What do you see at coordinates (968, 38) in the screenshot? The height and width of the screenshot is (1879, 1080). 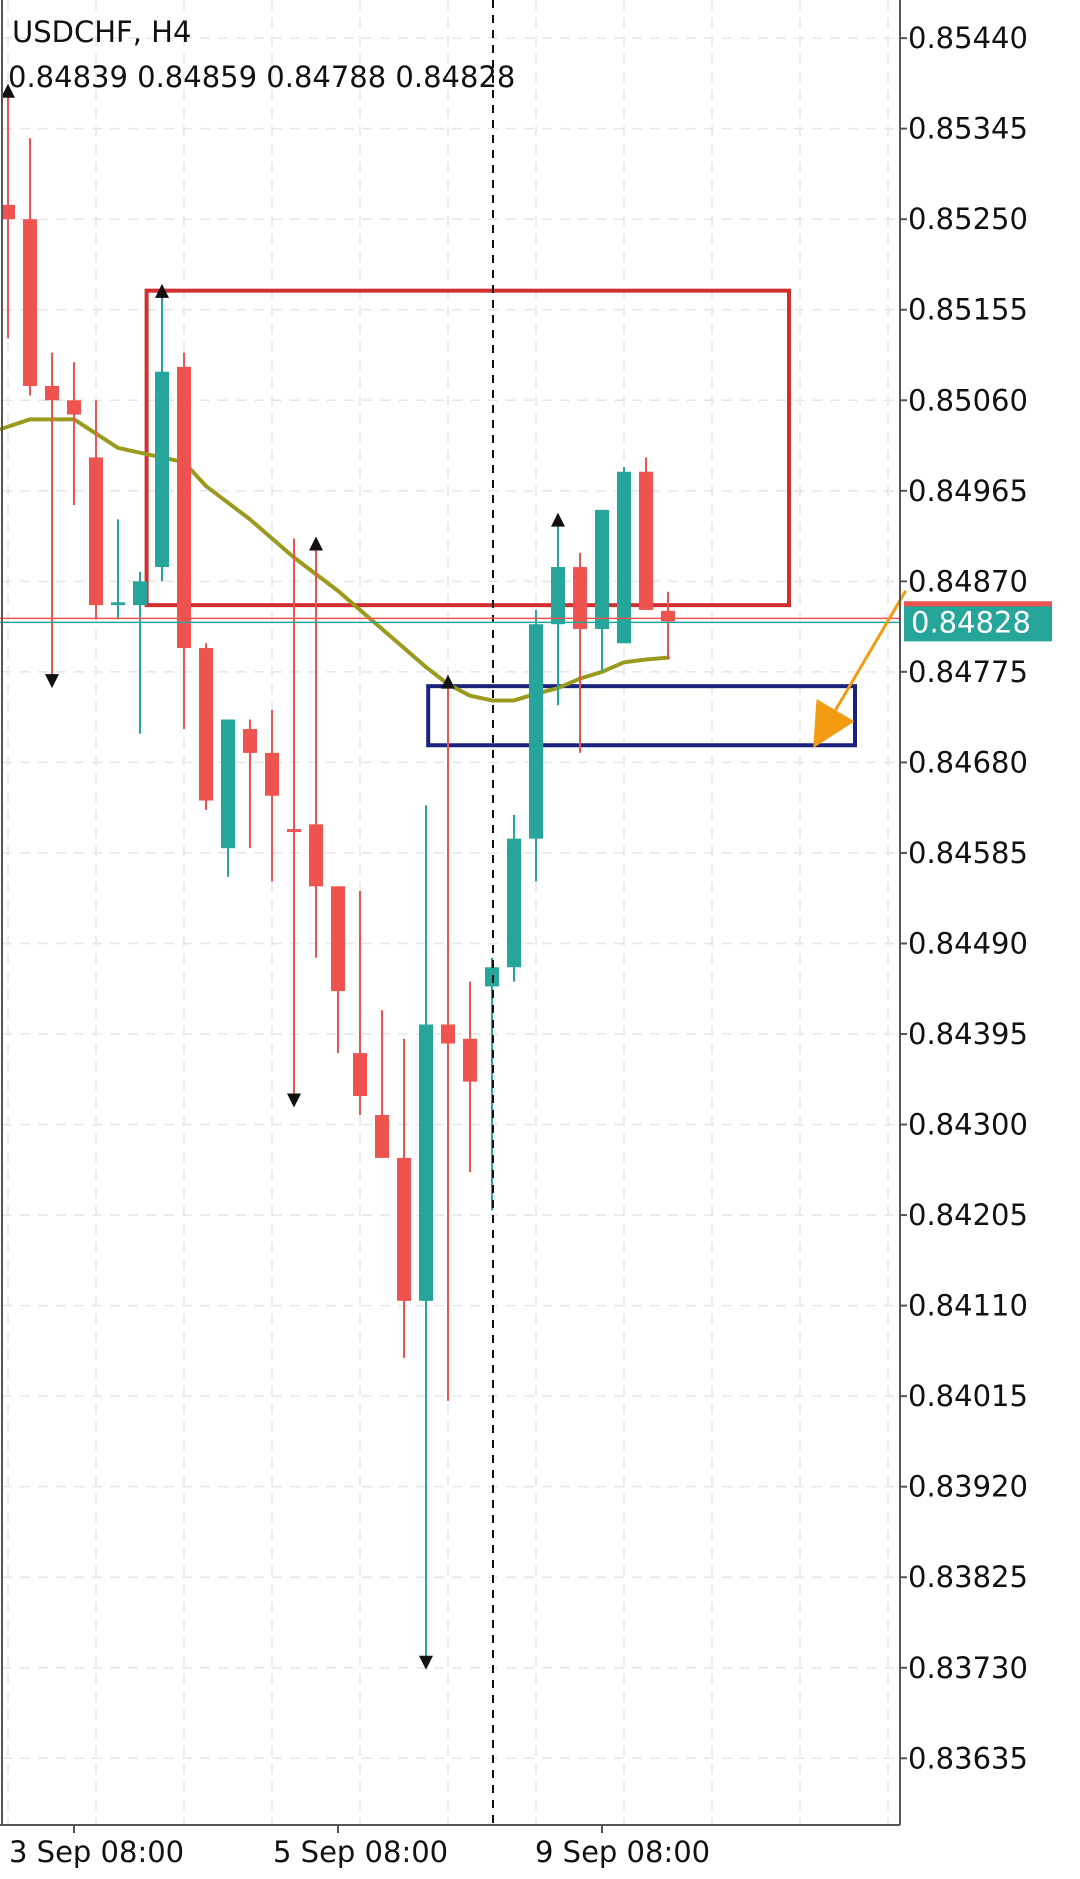 I see `price-axis-label: 0.85440` at bounding box center [968, 38].